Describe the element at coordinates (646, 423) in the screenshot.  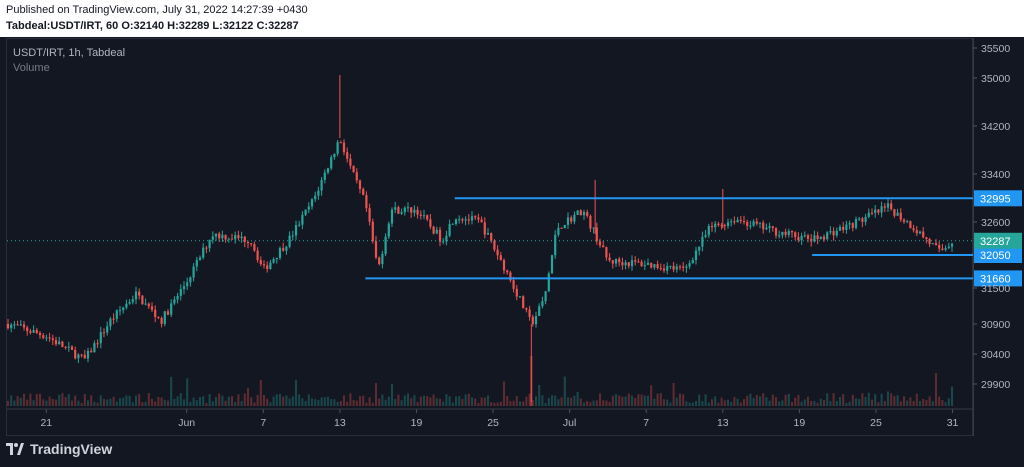
I see `x-tick-label: 7` at that location.